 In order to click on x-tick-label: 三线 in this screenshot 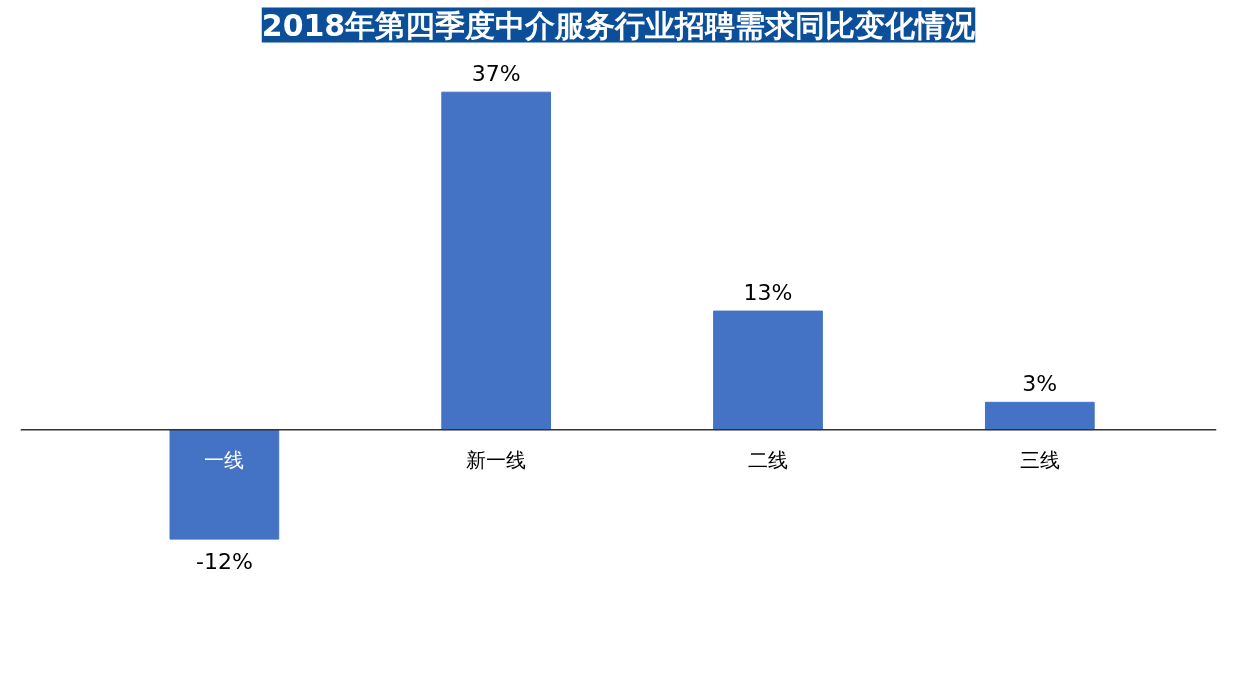, I will do `click(1039, 460)`.